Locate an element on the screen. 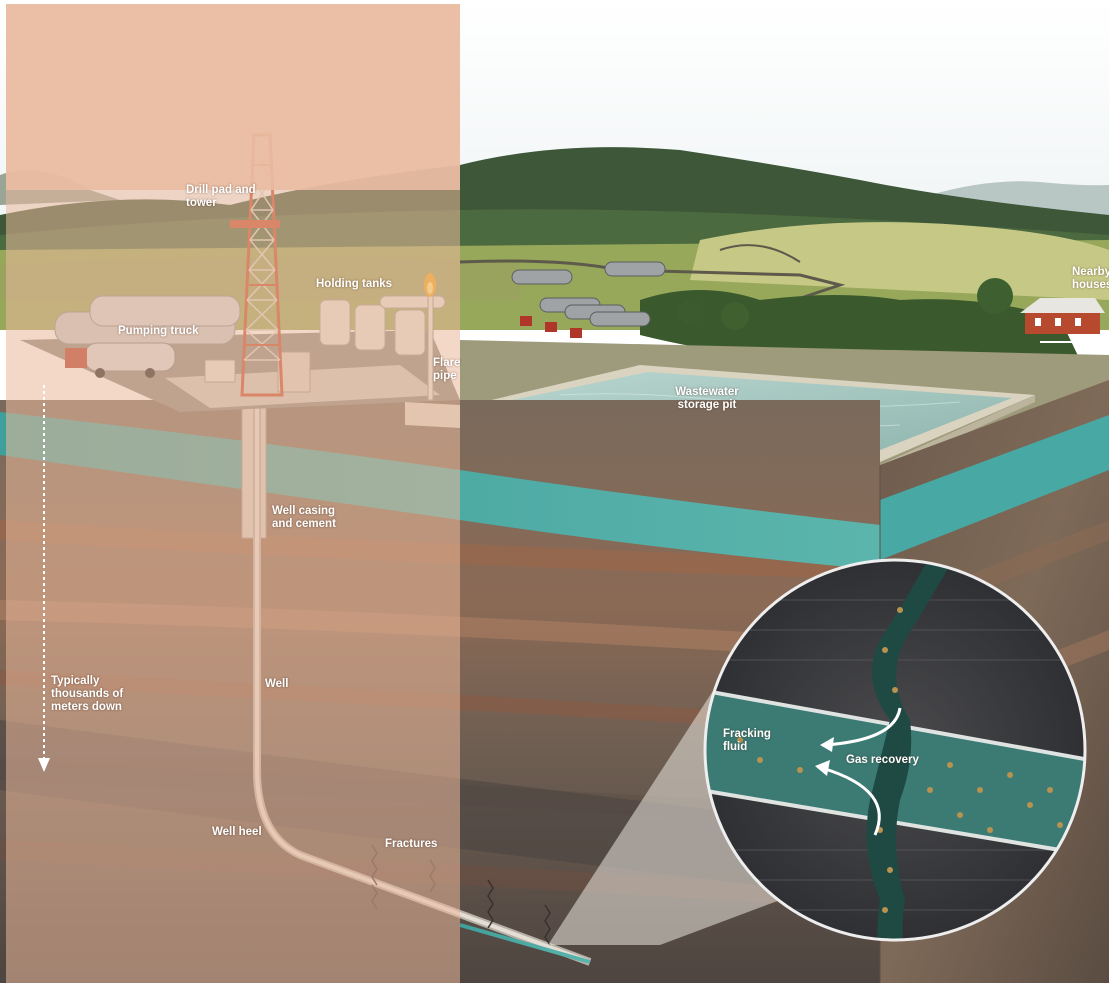 The image size is (1109, 983). drill-pad-label: Drill pad and tower is located at coordinates (221, 196).